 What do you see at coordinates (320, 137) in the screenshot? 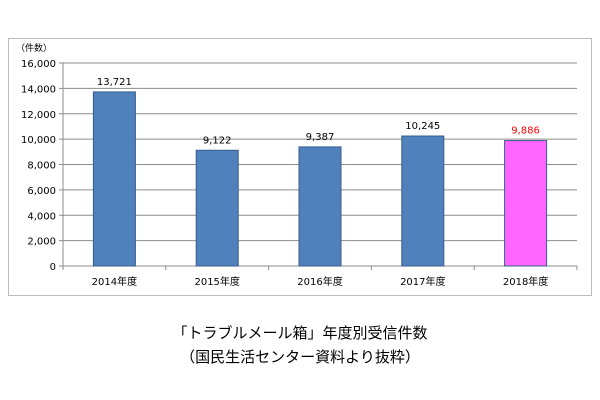
I see `data-label: 9,387` at bounding box center [320, 137].